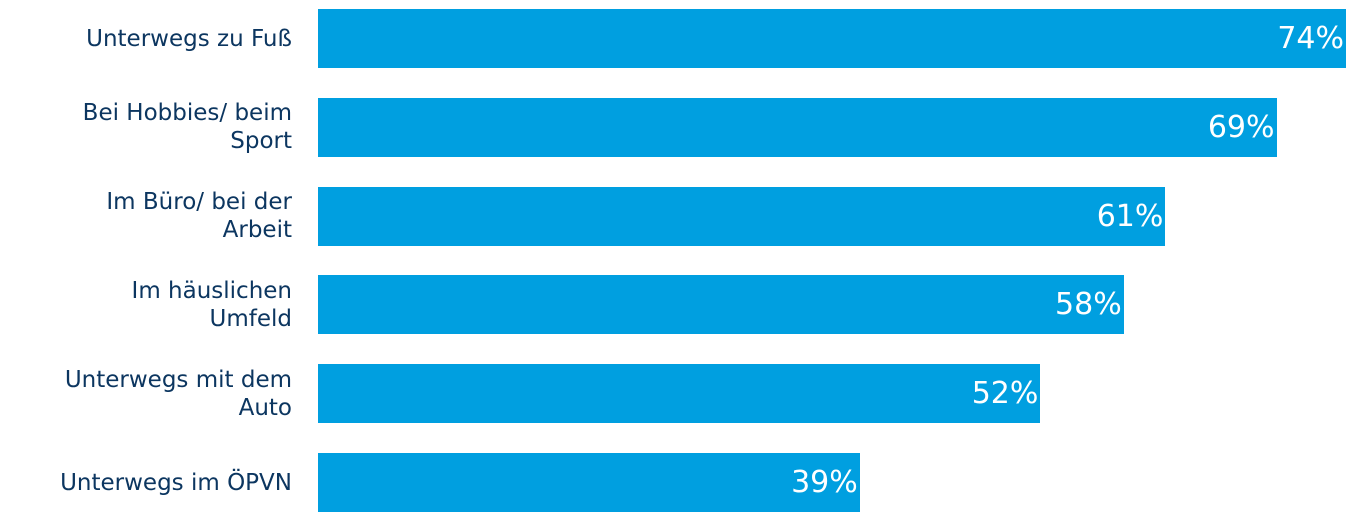 This screenshot has height=512, width=1349. What do you see at coordinates (1130, 216) in the screenshot?
I see `data-label: 61%` at bounding box center [1130, 216].